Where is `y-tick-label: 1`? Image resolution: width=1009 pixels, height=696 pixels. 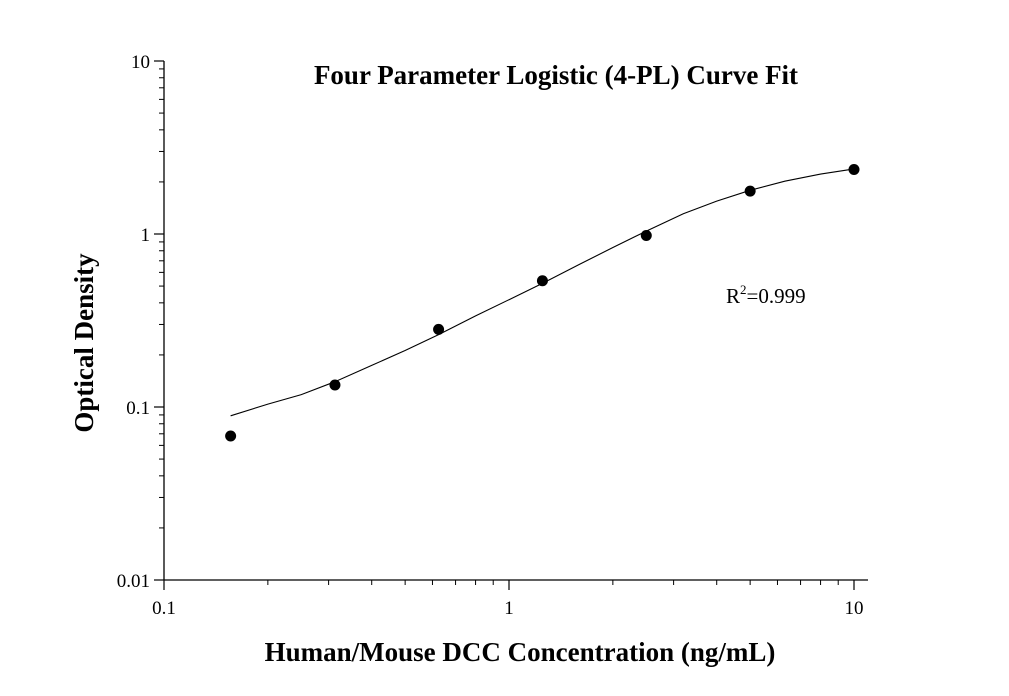
y-tick-label: 1 is located at coordinates (146, 235).